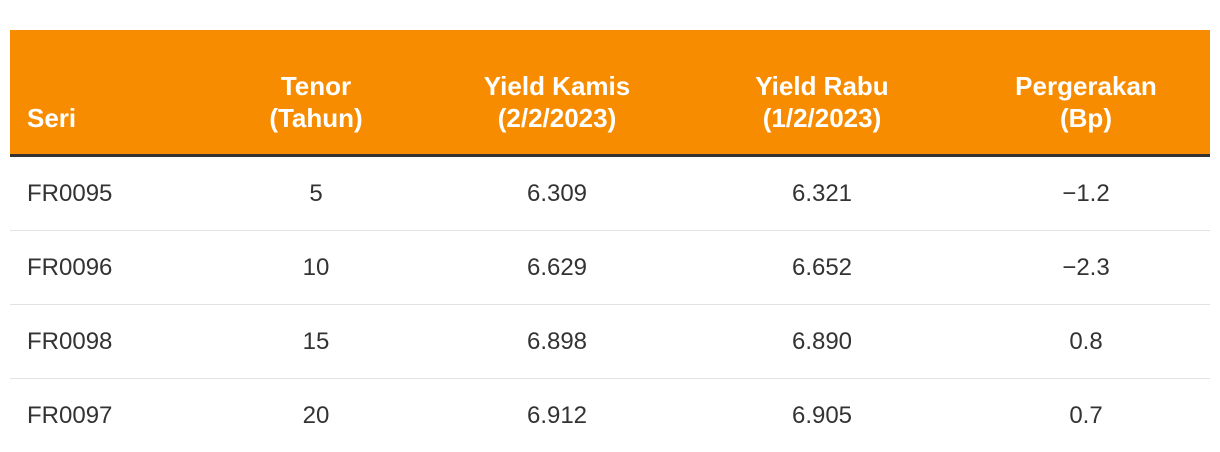 The height and width of the screenshot is (452, 1220). What do you see at coordinates (1086, 268) in the screenshot?
I see `table-cell: −2.3` at bounding box center [1086, 268].